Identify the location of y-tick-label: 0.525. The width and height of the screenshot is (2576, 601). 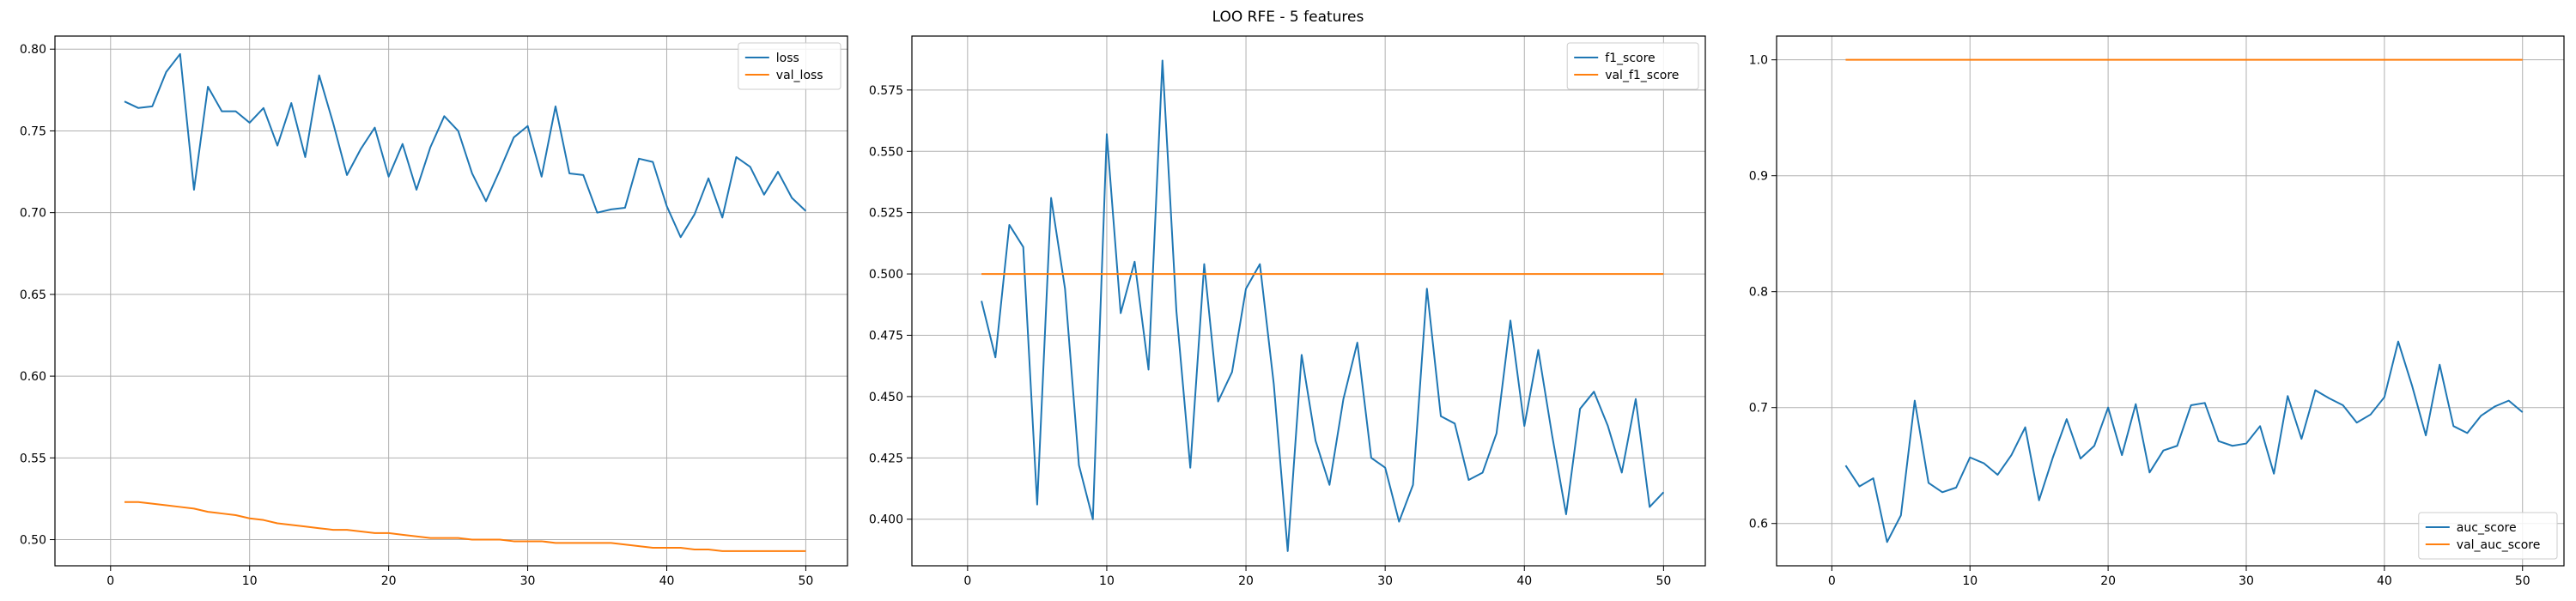
(886, 214).